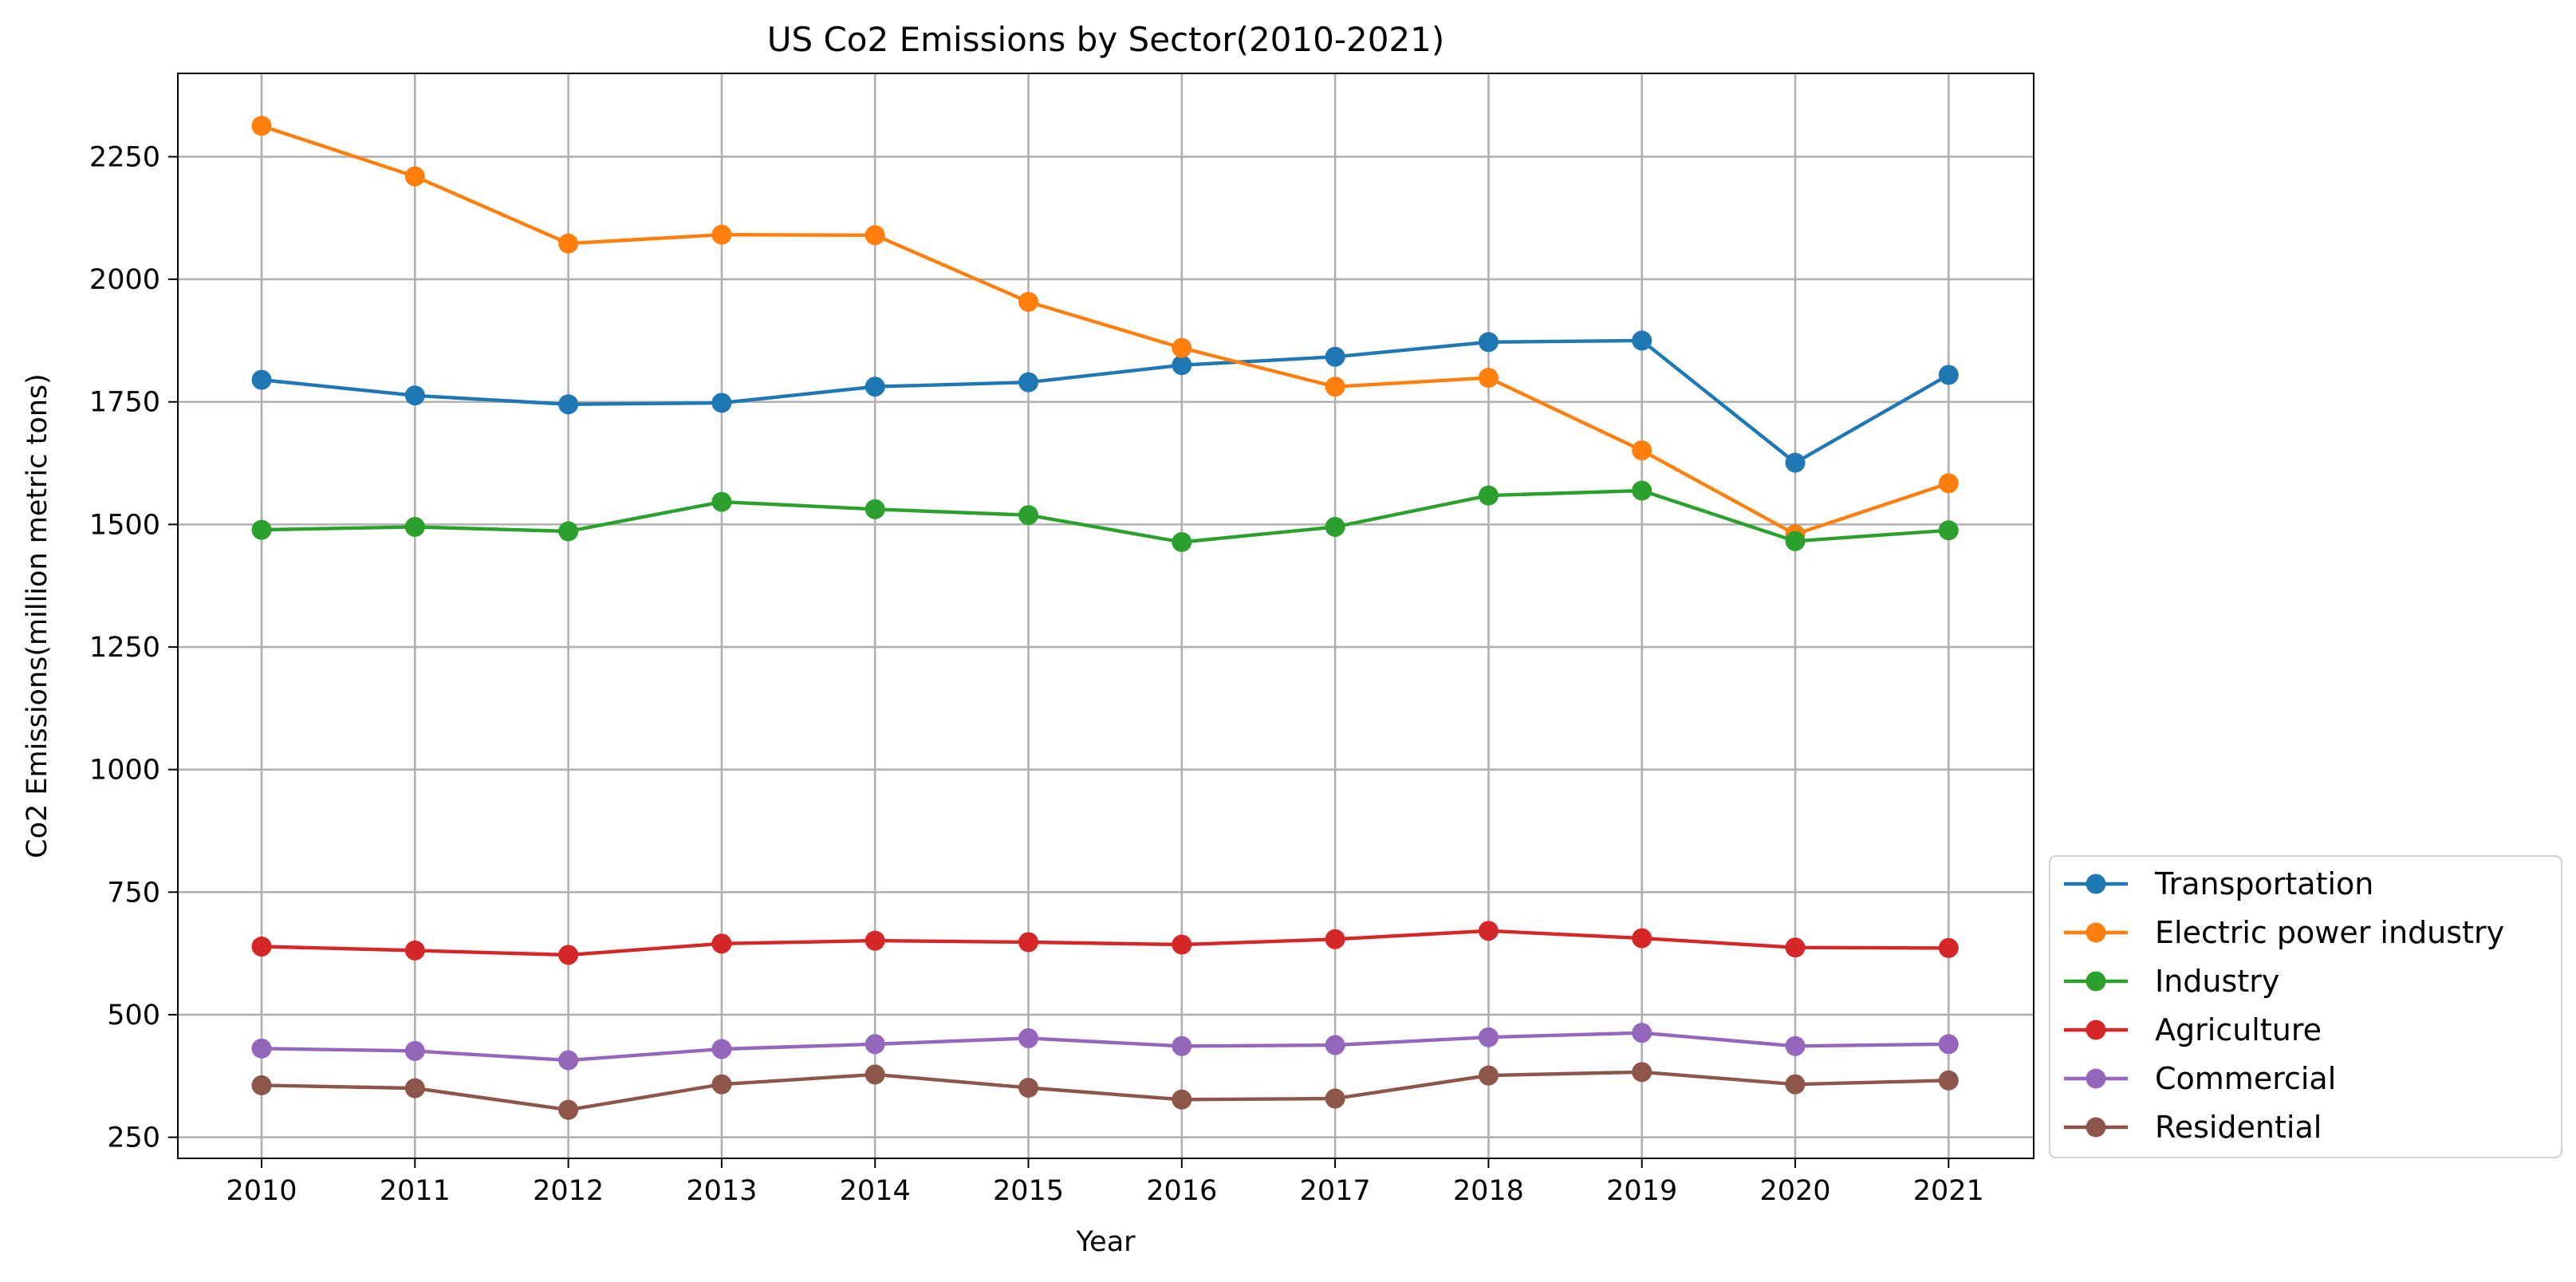  What do you see at coordinates (568, 1191) in the screenshot?
I see `x-tick-label: 2012` at bounding box center [568, 1191].